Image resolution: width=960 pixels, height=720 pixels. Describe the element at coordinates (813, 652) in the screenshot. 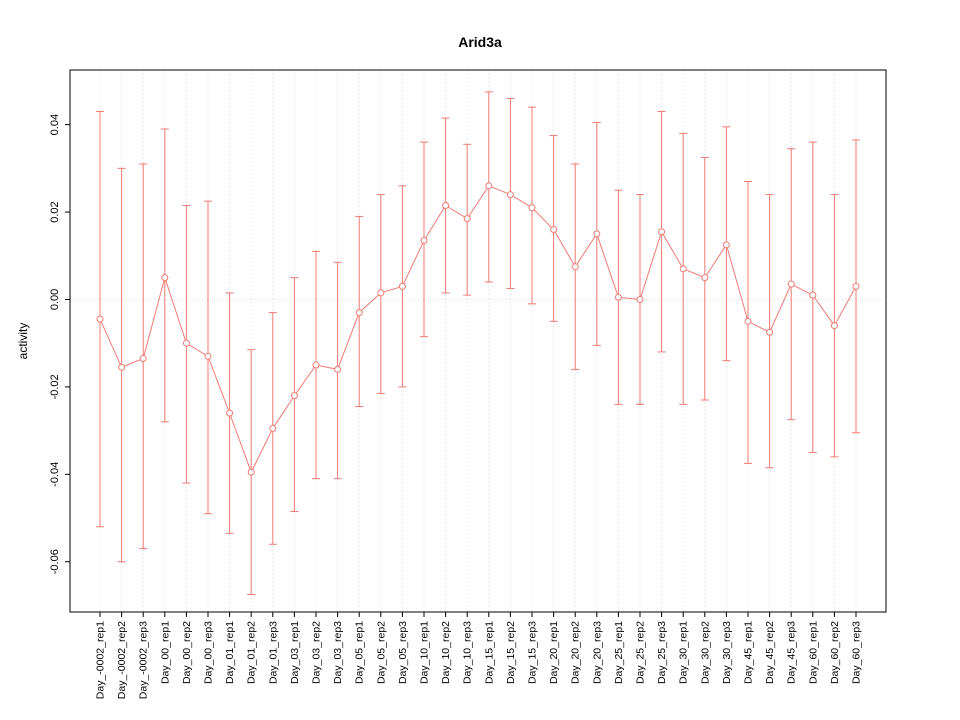

I see `x-tick-label: Day_60_rep1` at that location.